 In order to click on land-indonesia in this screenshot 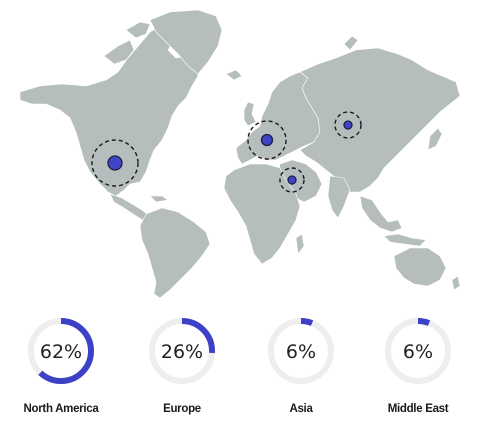, I will do `click(405, 240)`.